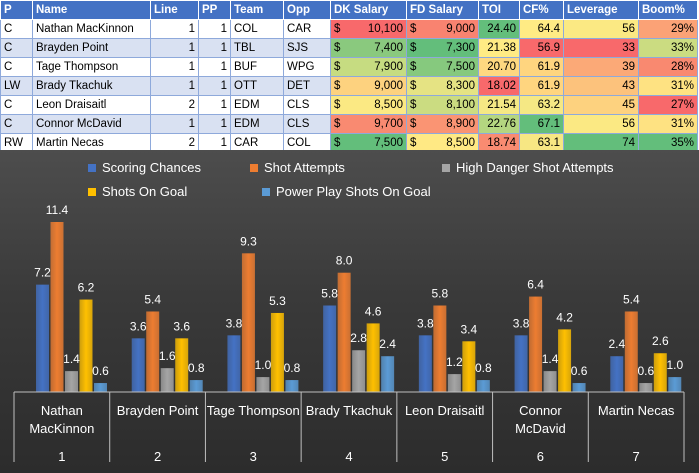 The height and width of the screenshot is (473, 699). I want to click on cell-toi: 21.54, so click(499, 105).